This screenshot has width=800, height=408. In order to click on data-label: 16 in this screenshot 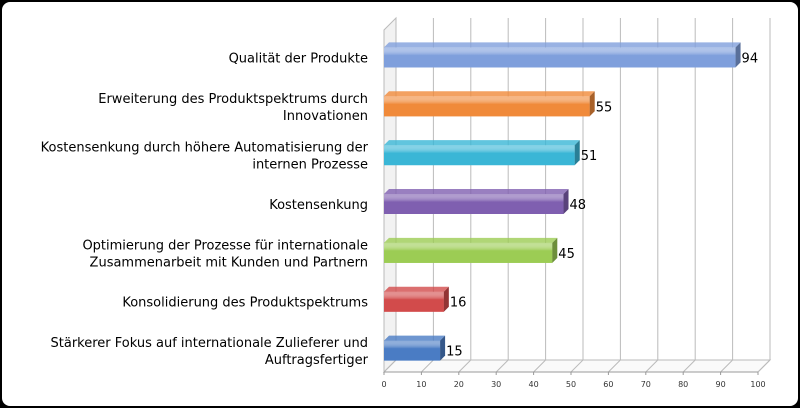, I will do `click(458, 303)`.